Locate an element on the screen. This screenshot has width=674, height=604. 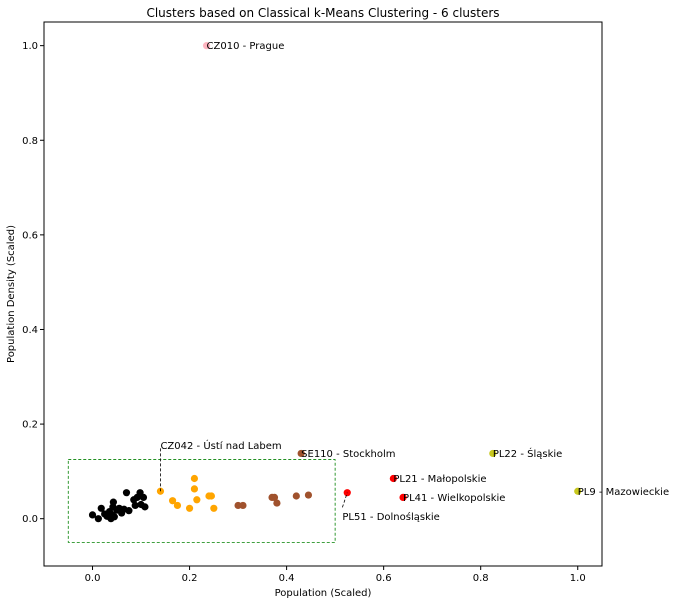
y-tick-label: 0.6 is located at coordinates (30, 235).